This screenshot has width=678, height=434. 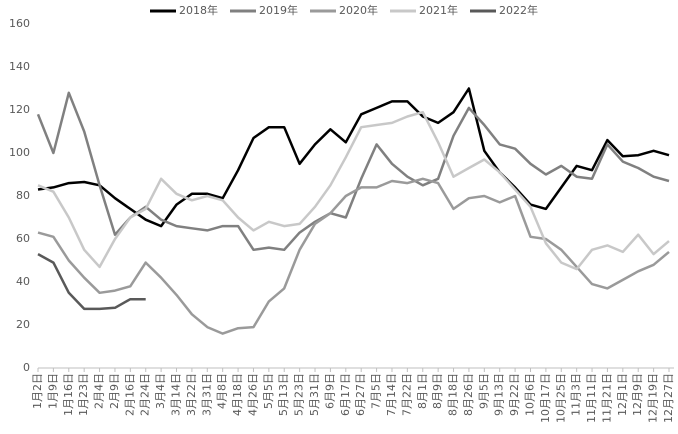 I want to click on x-tick-label: 10月6日, so click(x=529, y=394).